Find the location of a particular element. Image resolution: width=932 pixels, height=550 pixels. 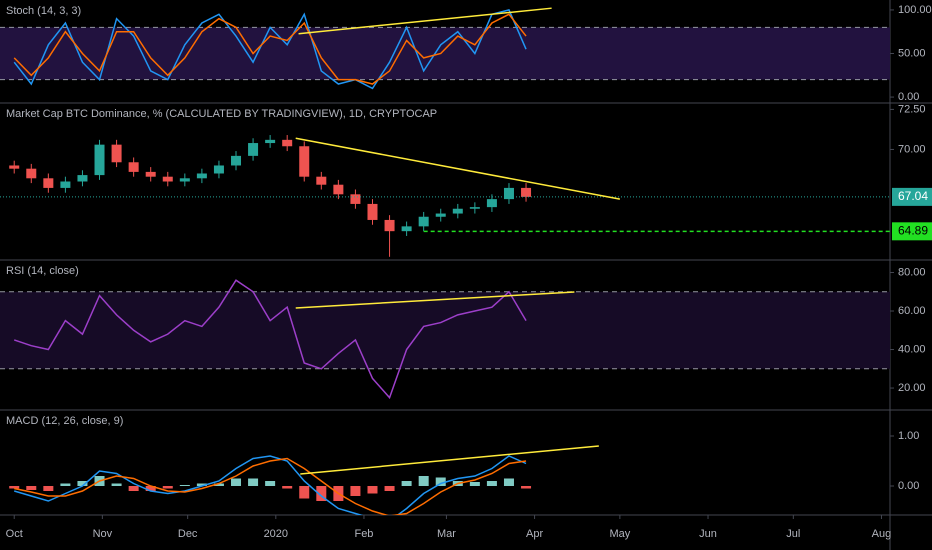

pane-title: MACD (12, 26, close, 9) is located at coordinates (64, 421).